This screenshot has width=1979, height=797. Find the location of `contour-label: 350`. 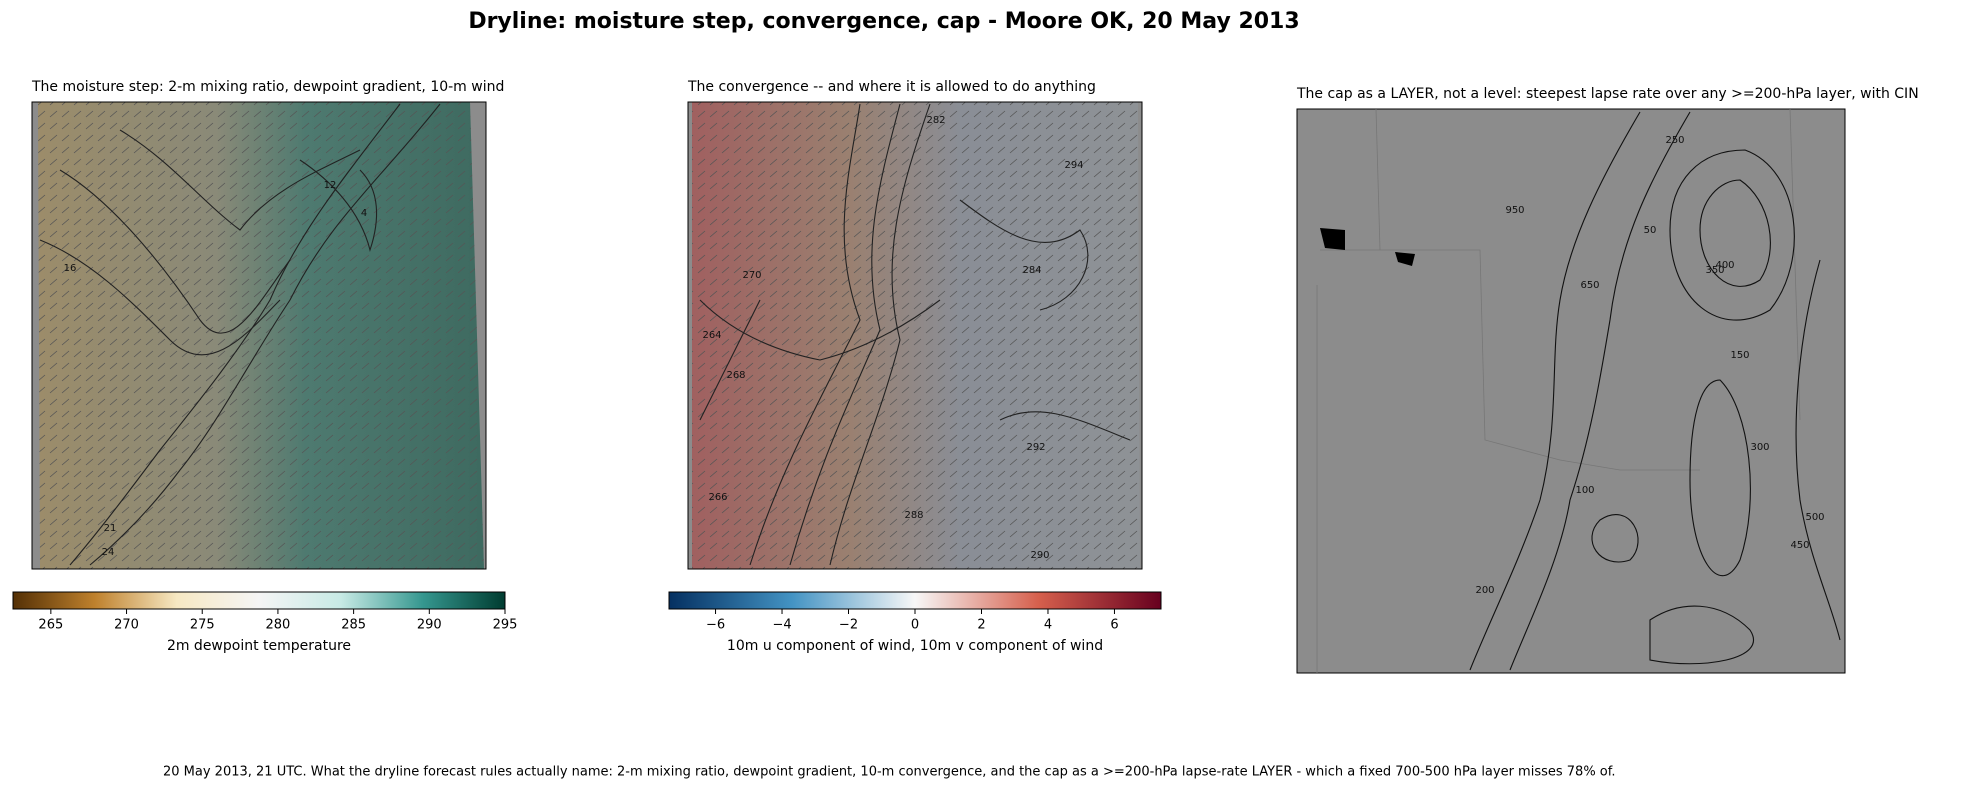

contour-label: 350 is located at coordinates (1714, 270).